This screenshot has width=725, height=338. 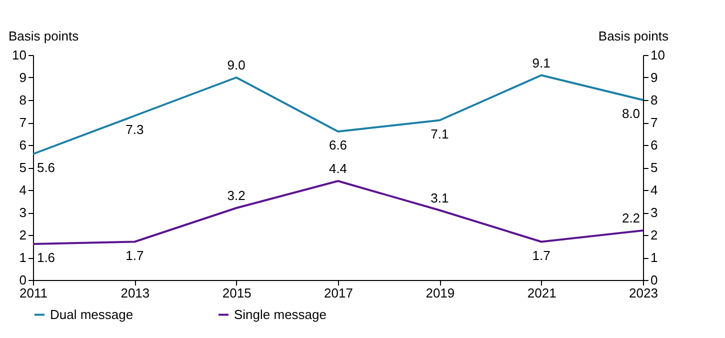 I want to click on x-tick-label: 2021, so click(x=541, y=293).